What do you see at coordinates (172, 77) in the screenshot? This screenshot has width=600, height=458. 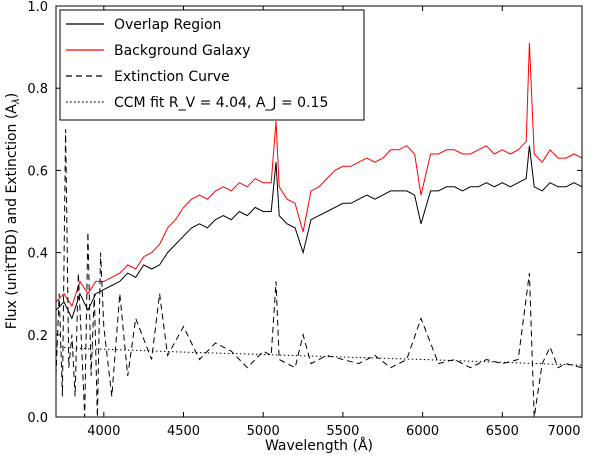 I see `legend-label-extinction-curve: Extinction Curve` at bounding box center [172, 77].